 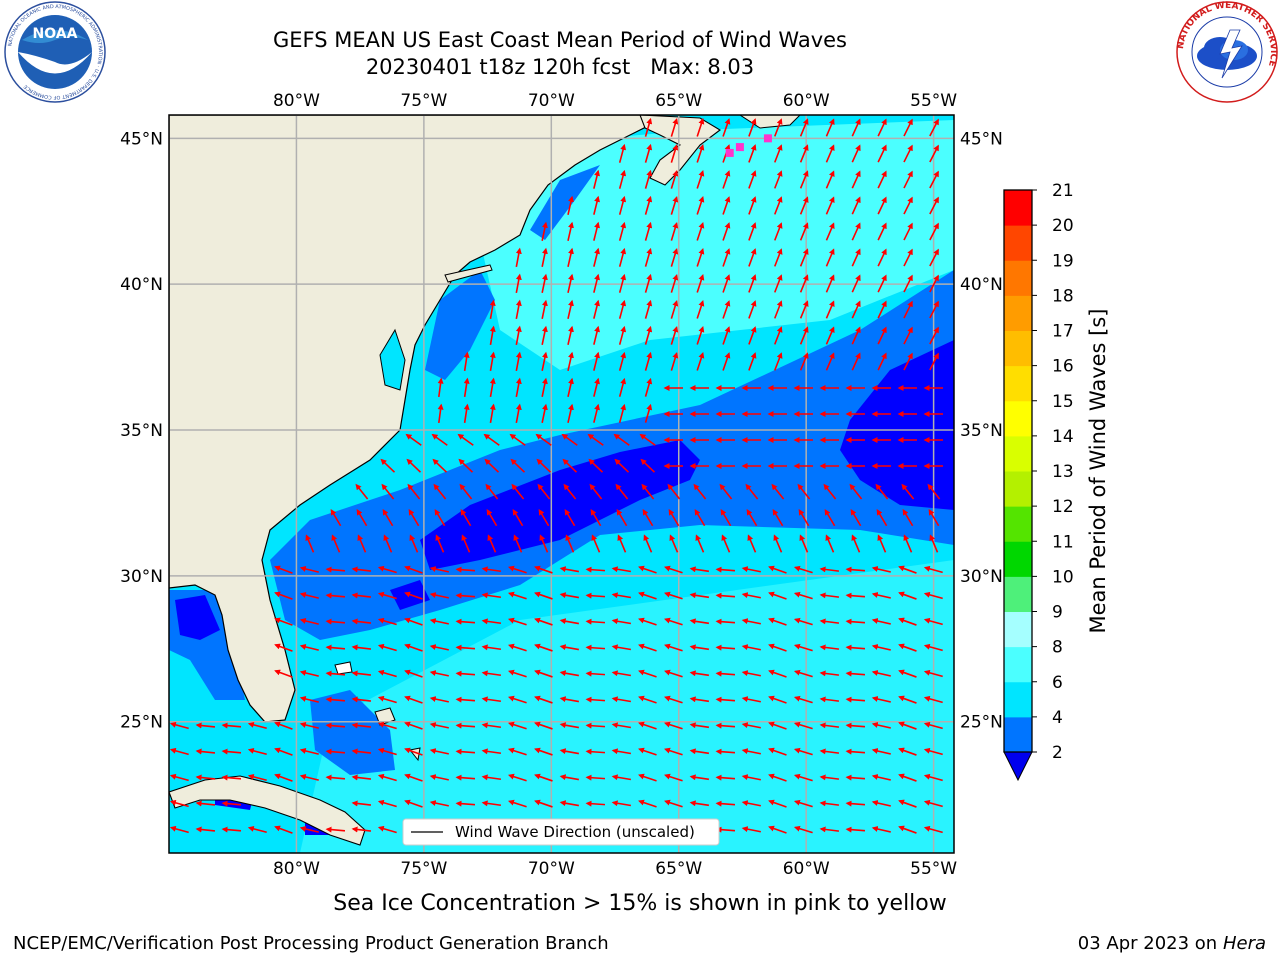 What do you see at coordinates (141, 431) in the screenshot?
I see `lat-label-left: 35°N` at bounding box center [141, 431].